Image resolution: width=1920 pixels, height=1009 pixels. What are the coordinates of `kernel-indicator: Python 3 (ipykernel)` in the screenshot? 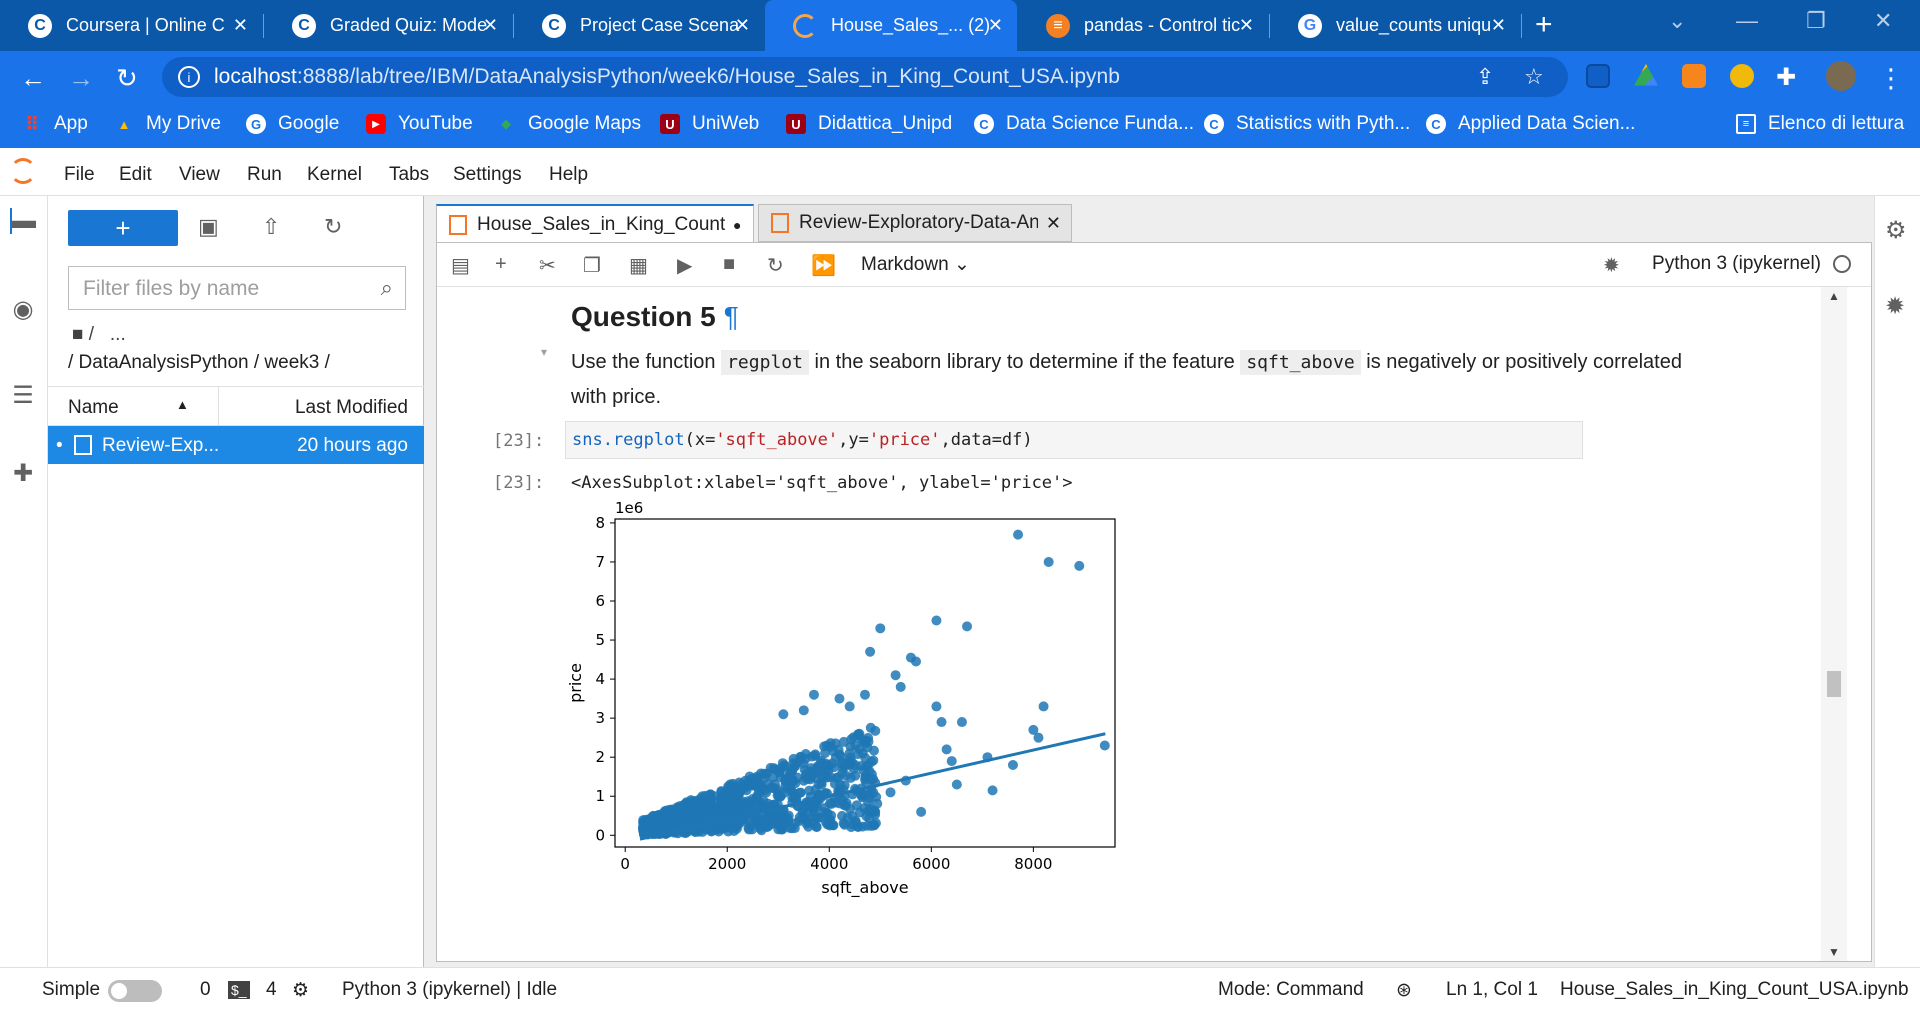 It's located at (1751, 264).